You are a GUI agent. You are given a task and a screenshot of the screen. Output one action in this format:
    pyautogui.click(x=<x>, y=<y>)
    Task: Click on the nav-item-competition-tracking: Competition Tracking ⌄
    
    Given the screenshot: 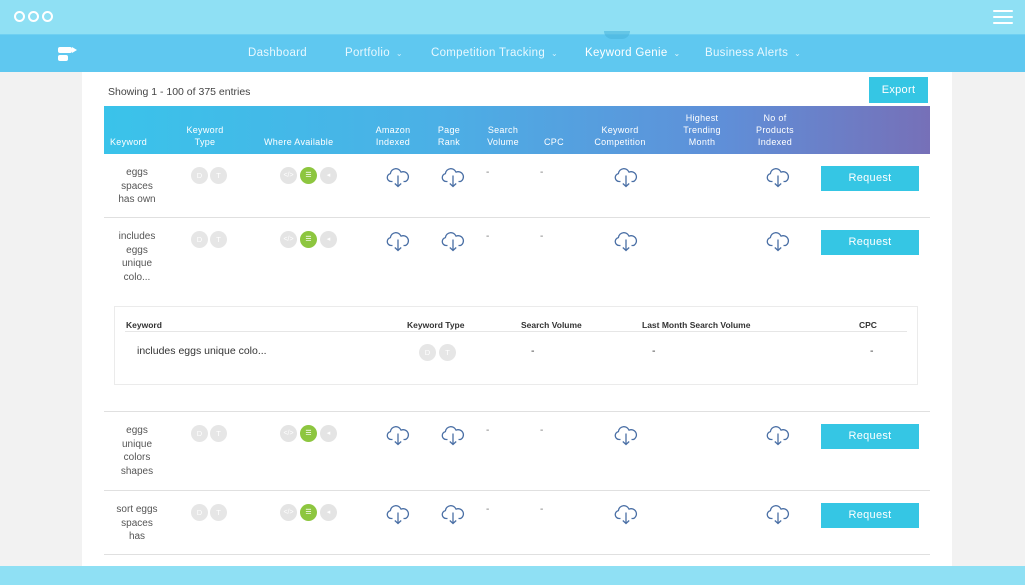 What is the action you would take?
    pyautogui.click(x=494, y=53)
    